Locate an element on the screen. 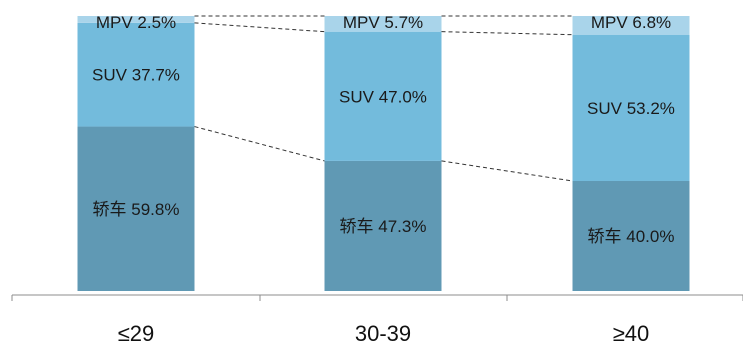 The image size is (743, 350). x-tick-labels: ≤29 30-39 ≥40 is located at coordinates (384, 333).